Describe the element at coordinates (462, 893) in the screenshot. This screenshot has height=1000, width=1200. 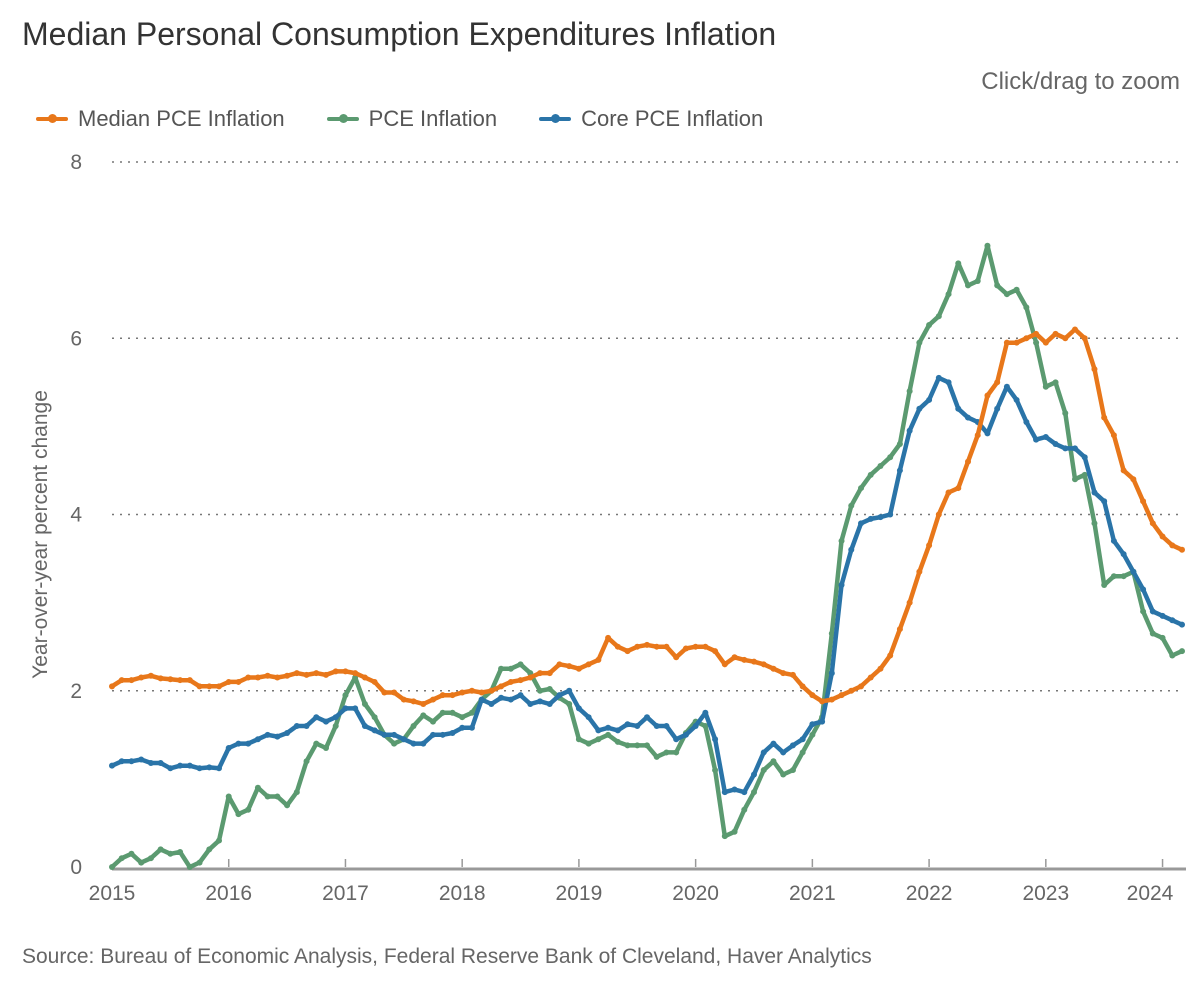
I see `x-tick-label: 2018` at that location.